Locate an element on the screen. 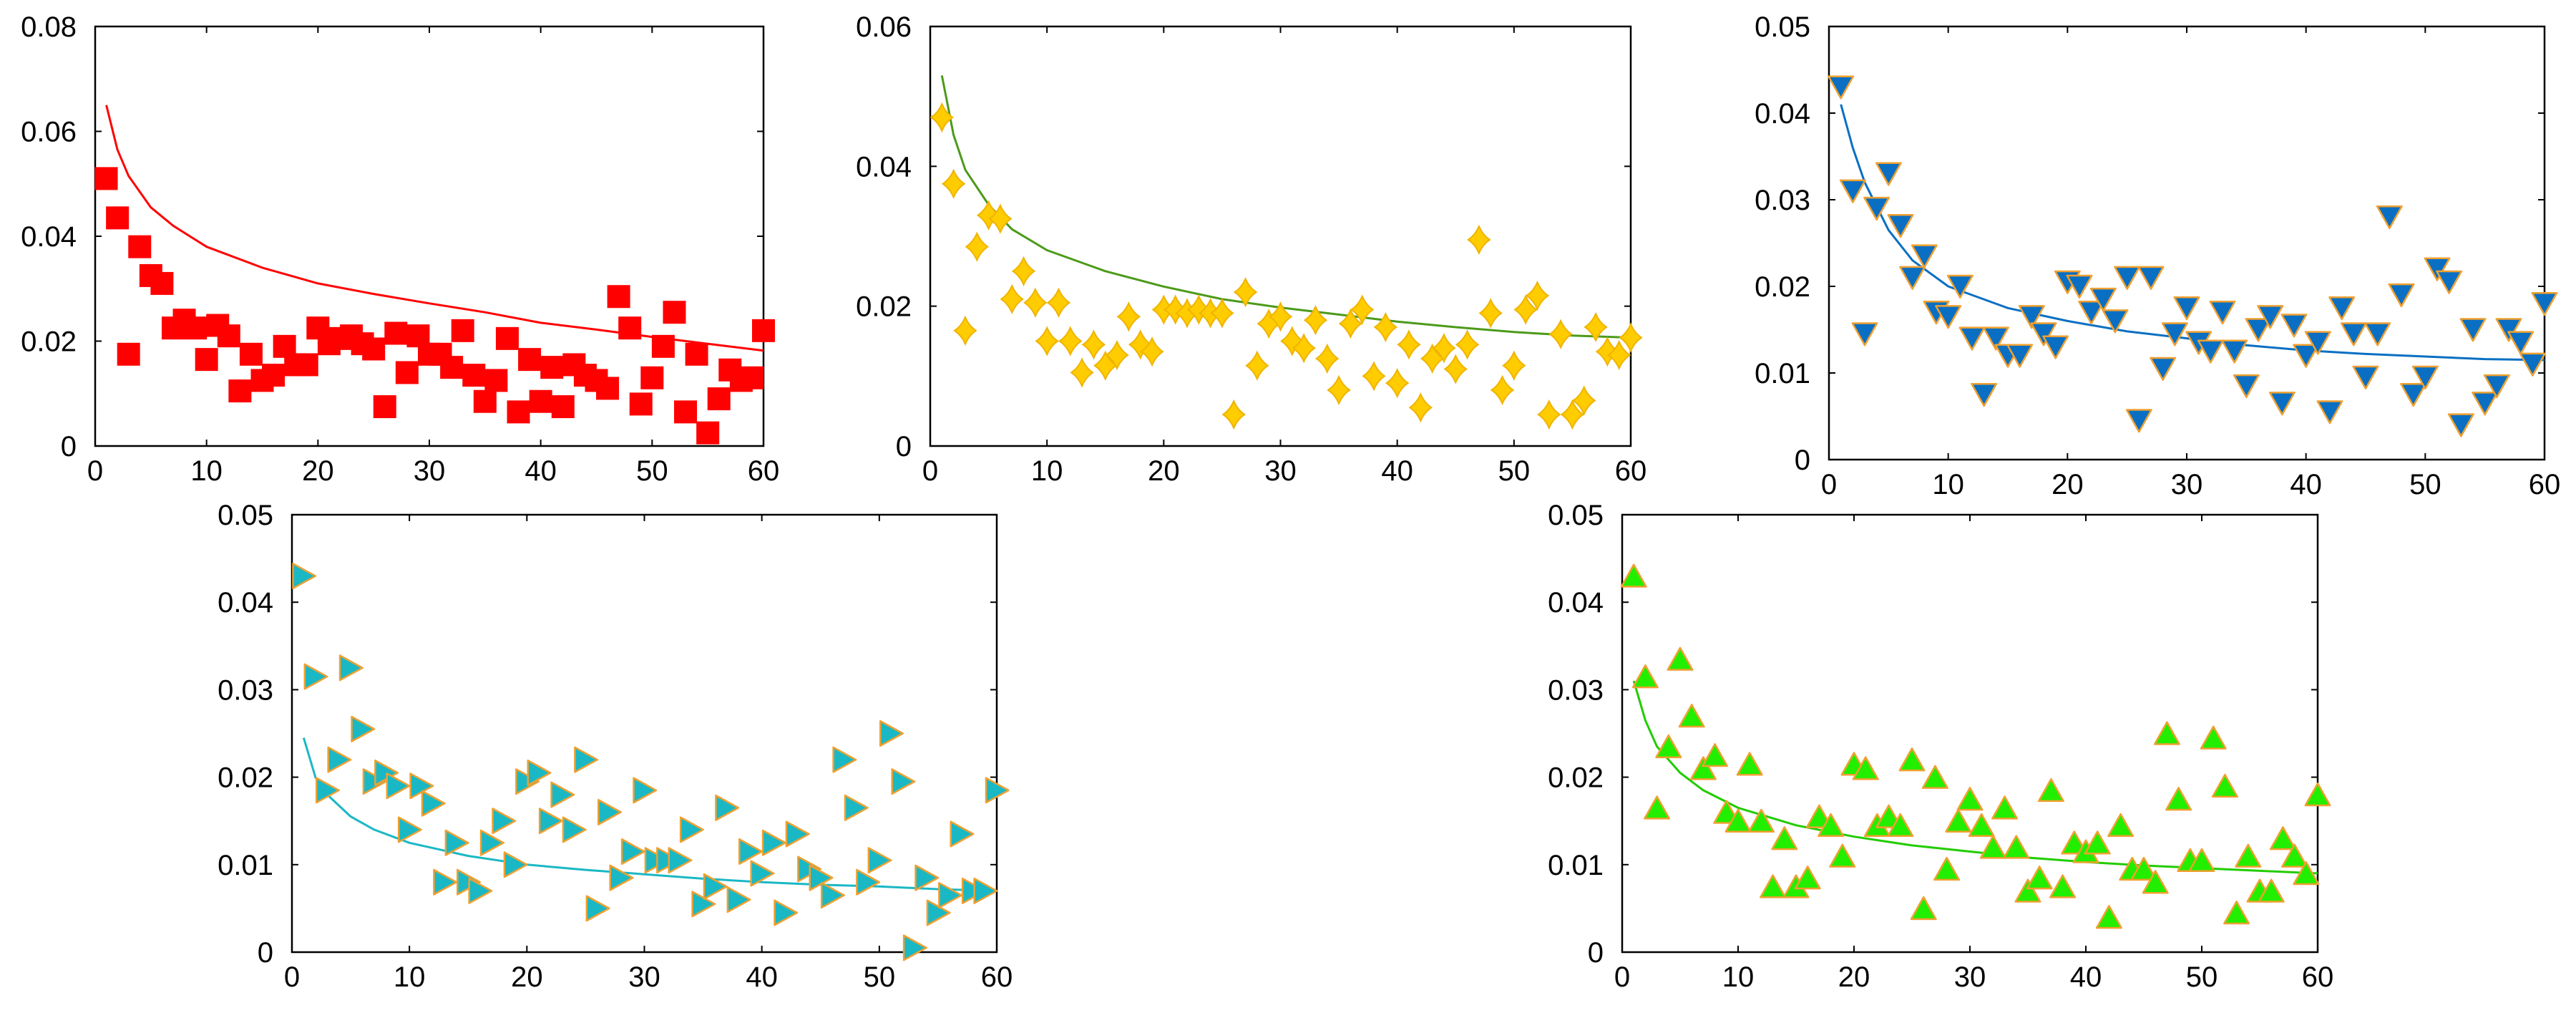 This screenshot has height=1018, width=2576. fit-curve is located at coordinates (1285, 207).